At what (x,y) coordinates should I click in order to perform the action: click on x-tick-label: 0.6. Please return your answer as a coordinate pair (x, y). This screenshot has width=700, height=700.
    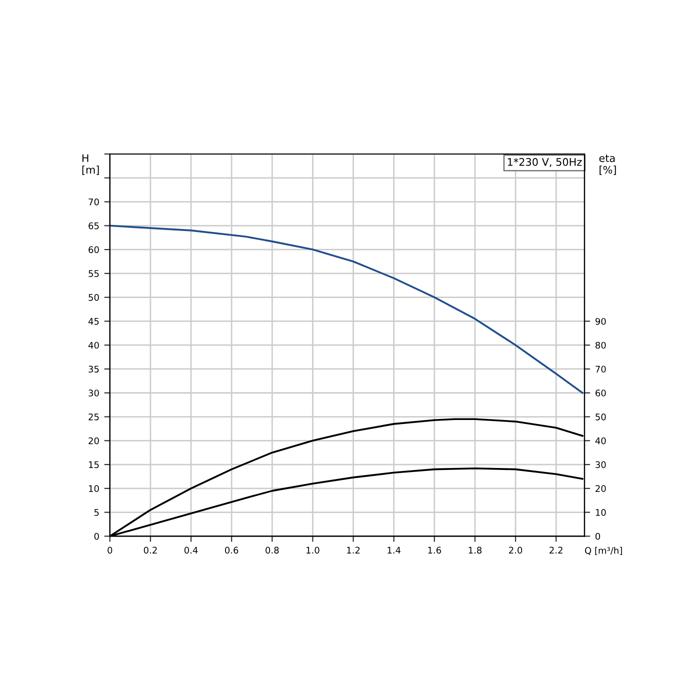
    Looking at the image, I should click on (231, 550).